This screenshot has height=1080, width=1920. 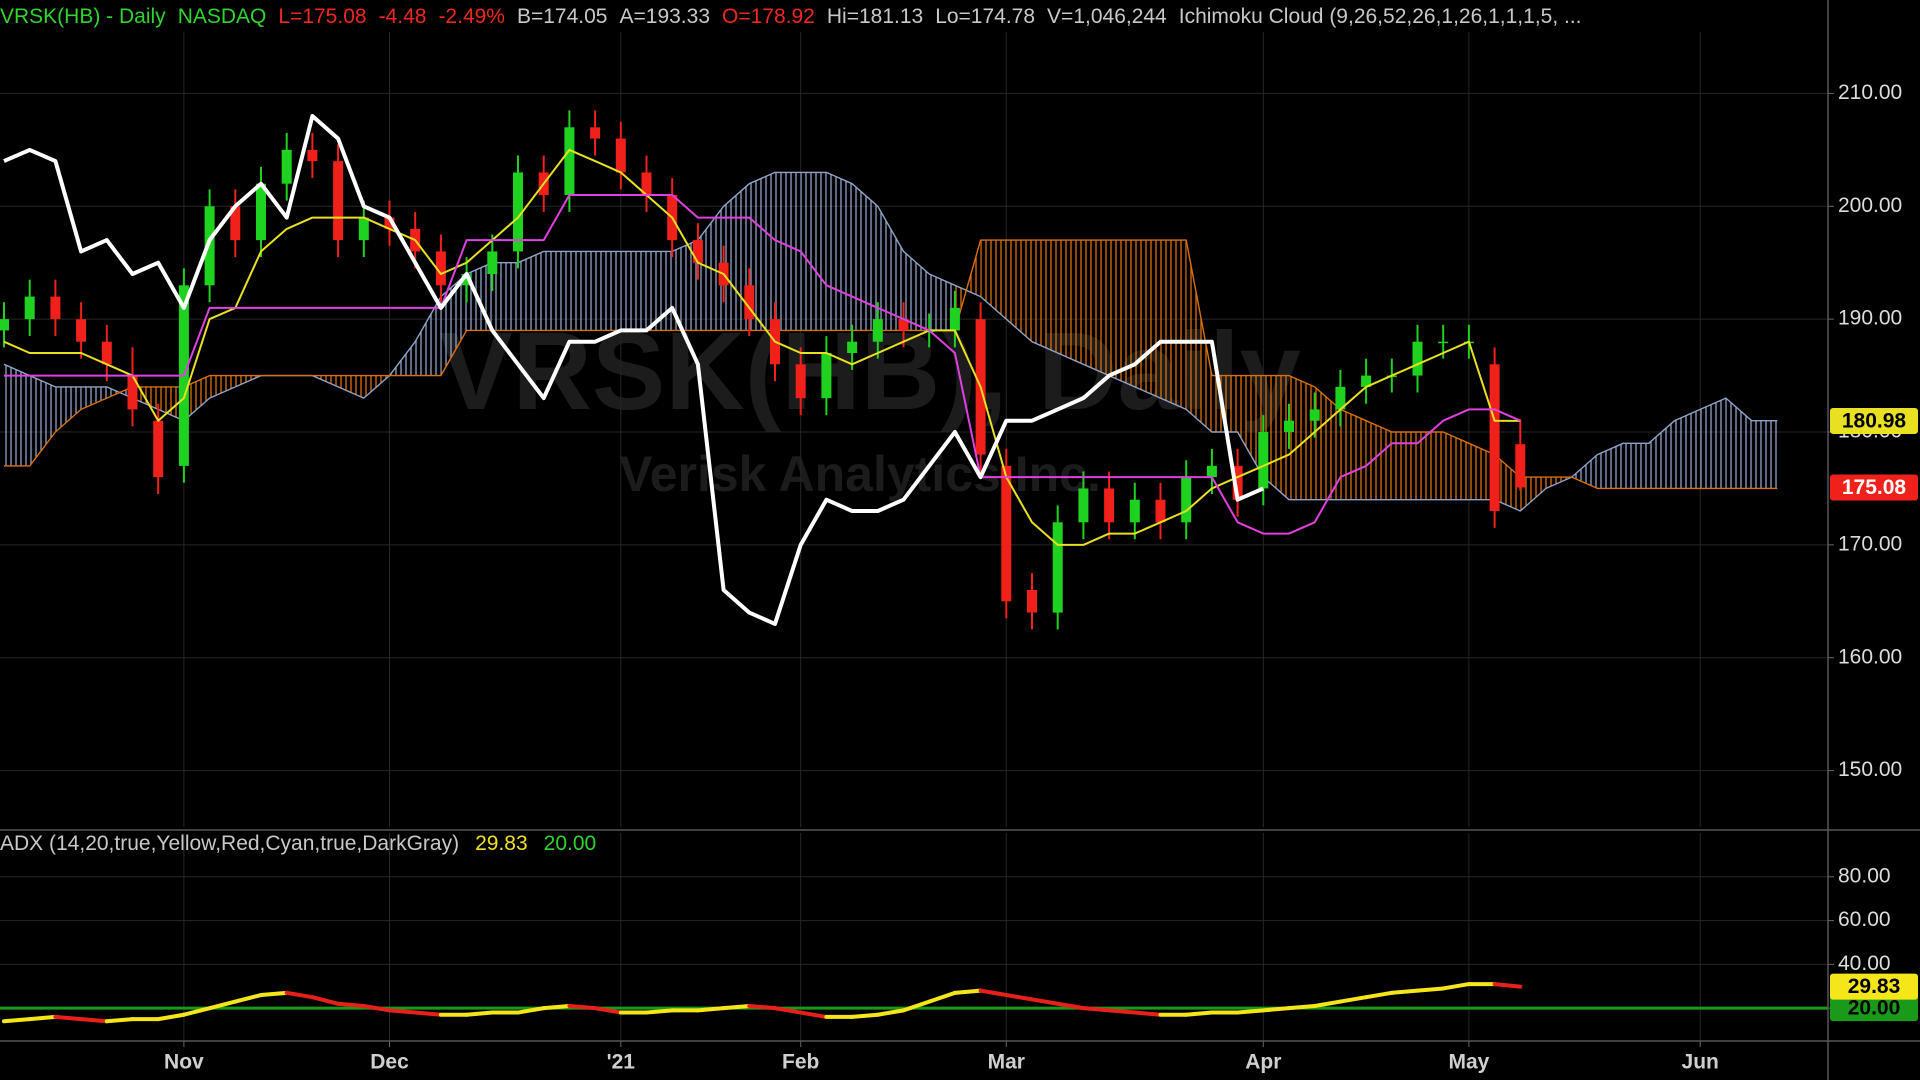 What do you see at coordinates (1870, 769) in the screenshot?
I see `y-tick-label: 150.00` at bounding box center [1870, 769].